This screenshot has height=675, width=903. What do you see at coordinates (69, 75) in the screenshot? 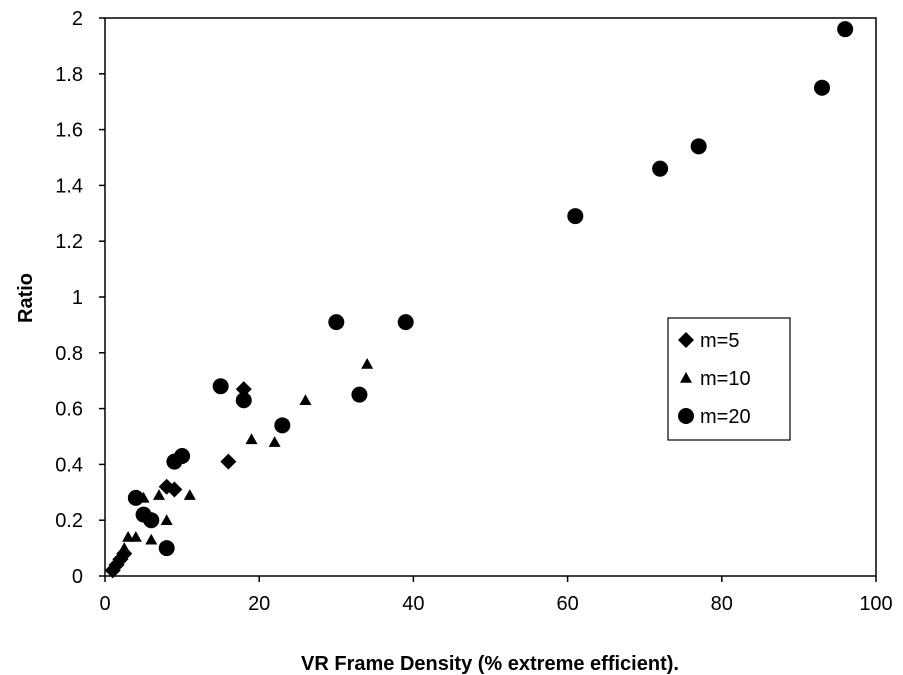
I see `y-tick-label: 1.8` at bounding box center [69, 75].